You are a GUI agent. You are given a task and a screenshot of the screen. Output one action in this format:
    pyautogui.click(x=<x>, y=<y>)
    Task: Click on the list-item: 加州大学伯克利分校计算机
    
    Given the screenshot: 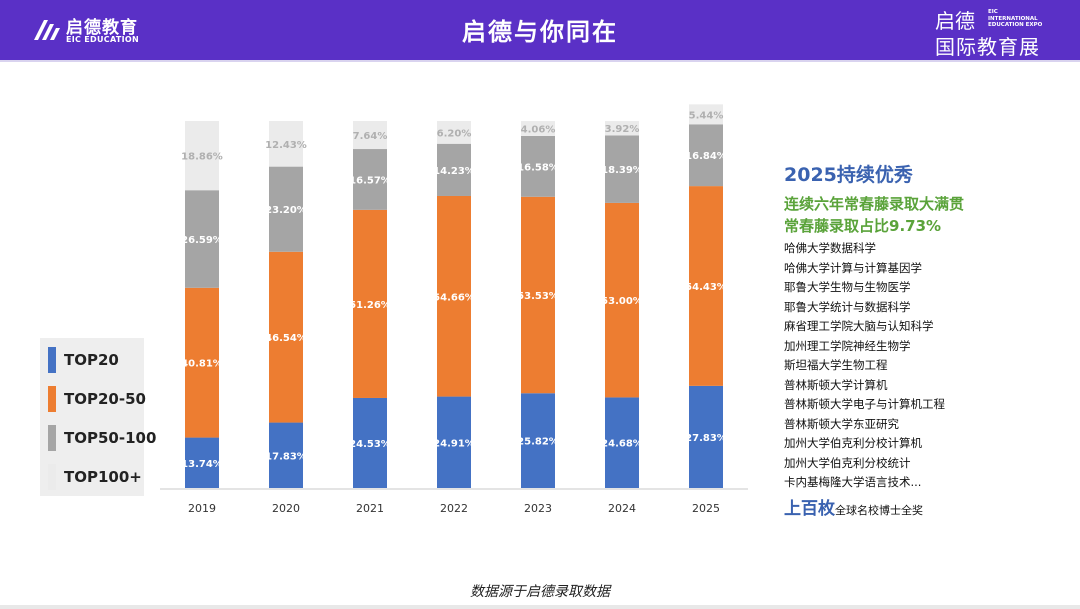 What is the action you would take?
    pyautogui.click(x=853, y=443)
    